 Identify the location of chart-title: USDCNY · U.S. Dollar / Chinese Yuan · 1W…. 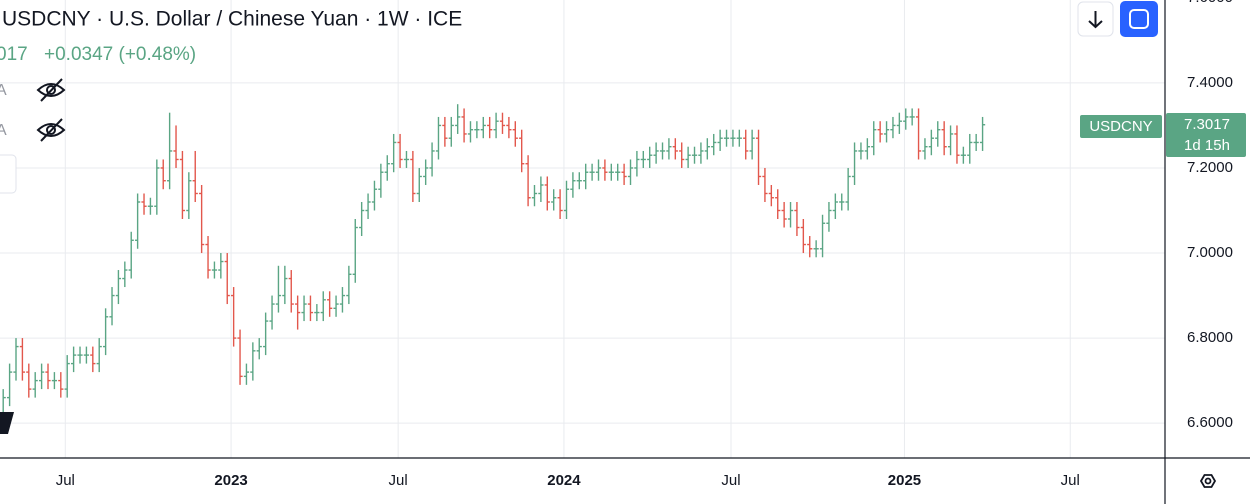
(232, 19).